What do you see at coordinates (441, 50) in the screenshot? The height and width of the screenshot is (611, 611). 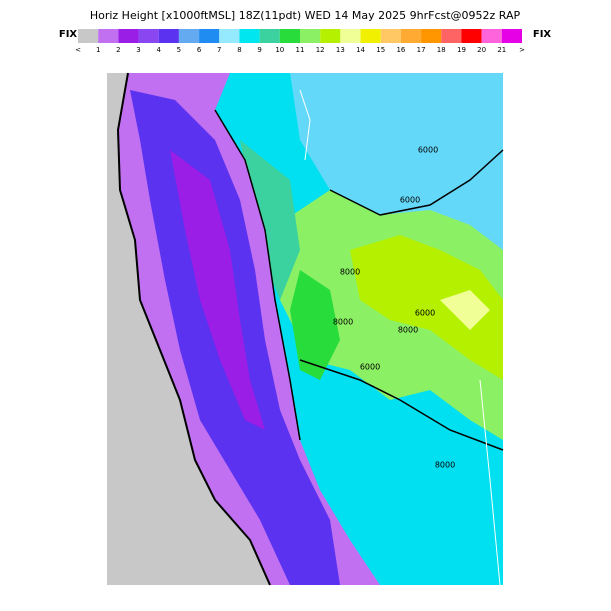 I see `colorbar-label: 18` at bounding box center [441, 50].